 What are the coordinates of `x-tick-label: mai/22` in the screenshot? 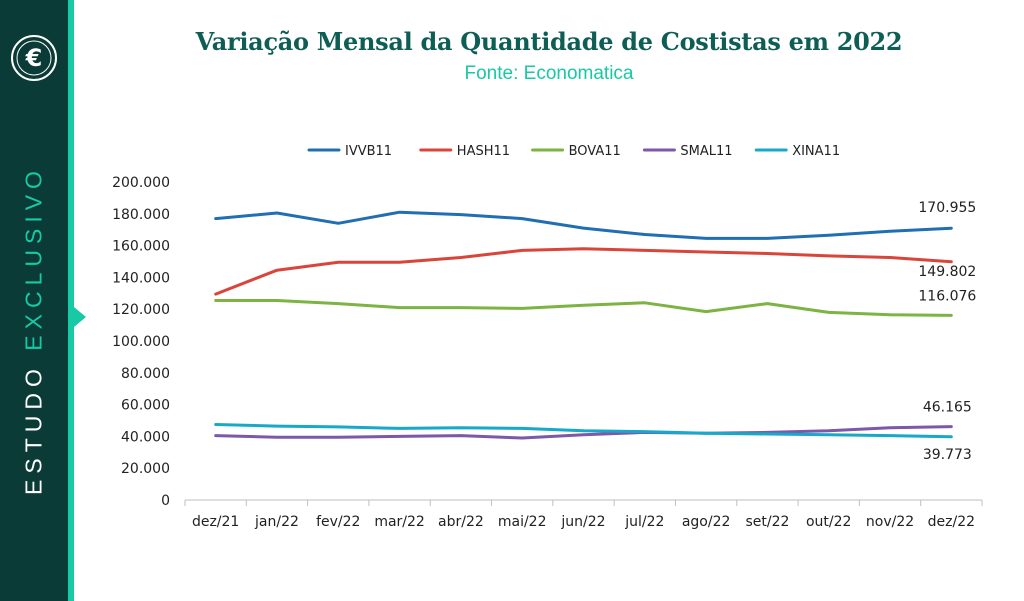 It's located at (522, 522).